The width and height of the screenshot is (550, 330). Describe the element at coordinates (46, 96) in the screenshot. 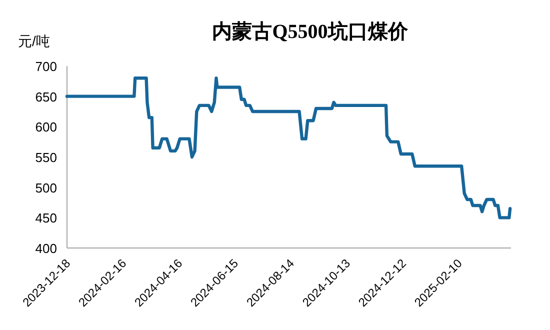

I see `ytick: 650` at that location.